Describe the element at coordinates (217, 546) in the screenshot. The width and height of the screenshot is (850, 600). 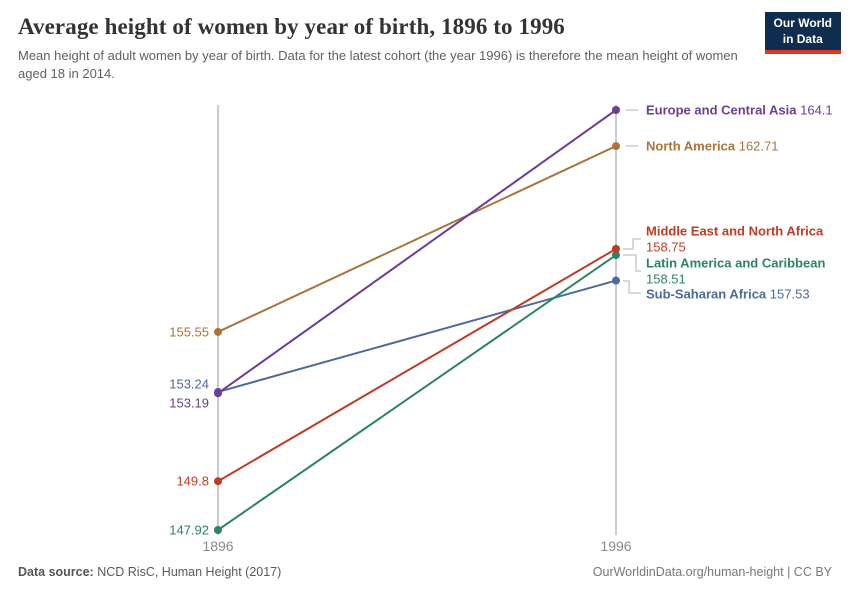
I see `x-tick-label-1896: 1896` at that location.